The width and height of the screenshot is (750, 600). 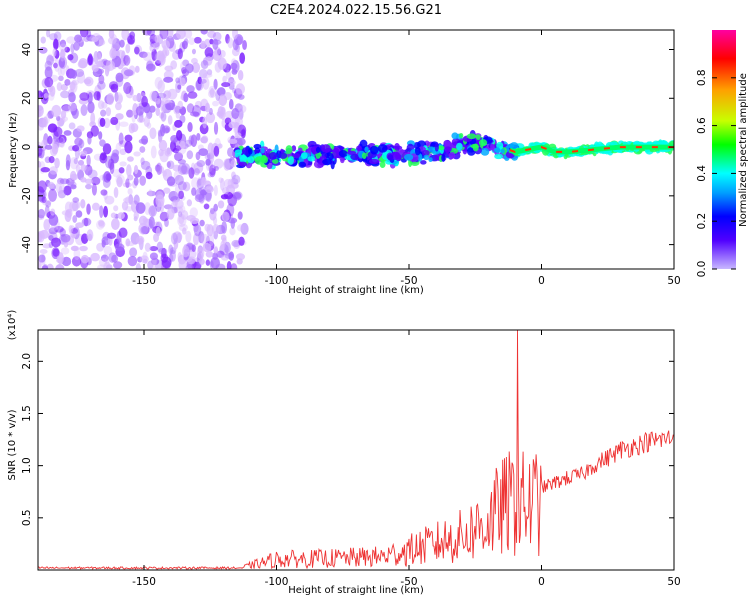 I want to click on snr-scale-label: (x10⁴), so click(x=12, y=325).